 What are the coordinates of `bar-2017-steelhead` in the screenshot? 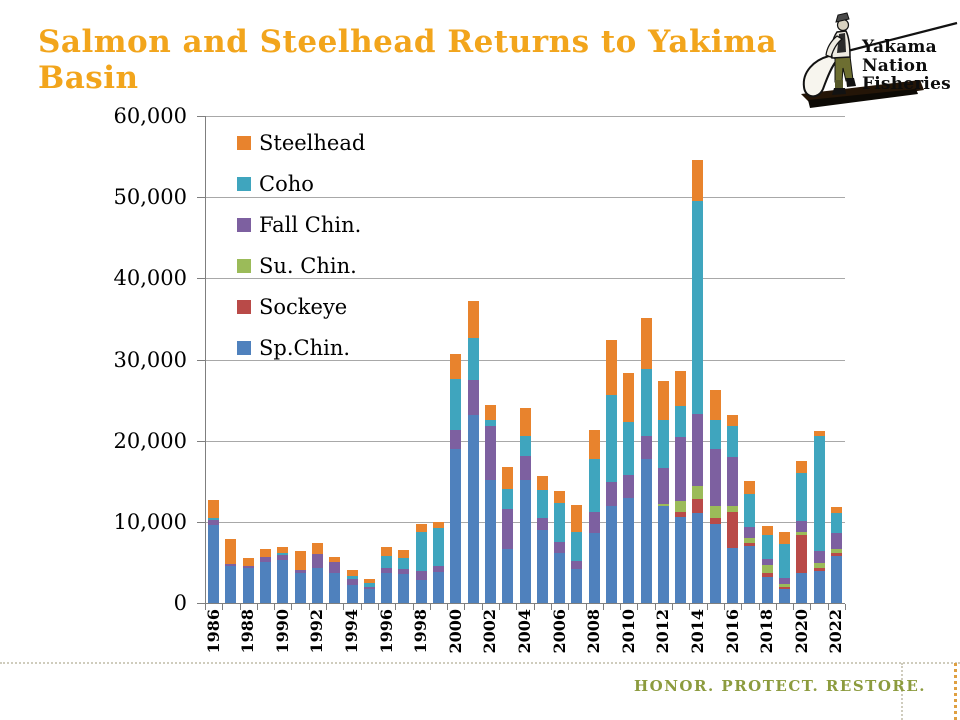 It's located at (750, 487).